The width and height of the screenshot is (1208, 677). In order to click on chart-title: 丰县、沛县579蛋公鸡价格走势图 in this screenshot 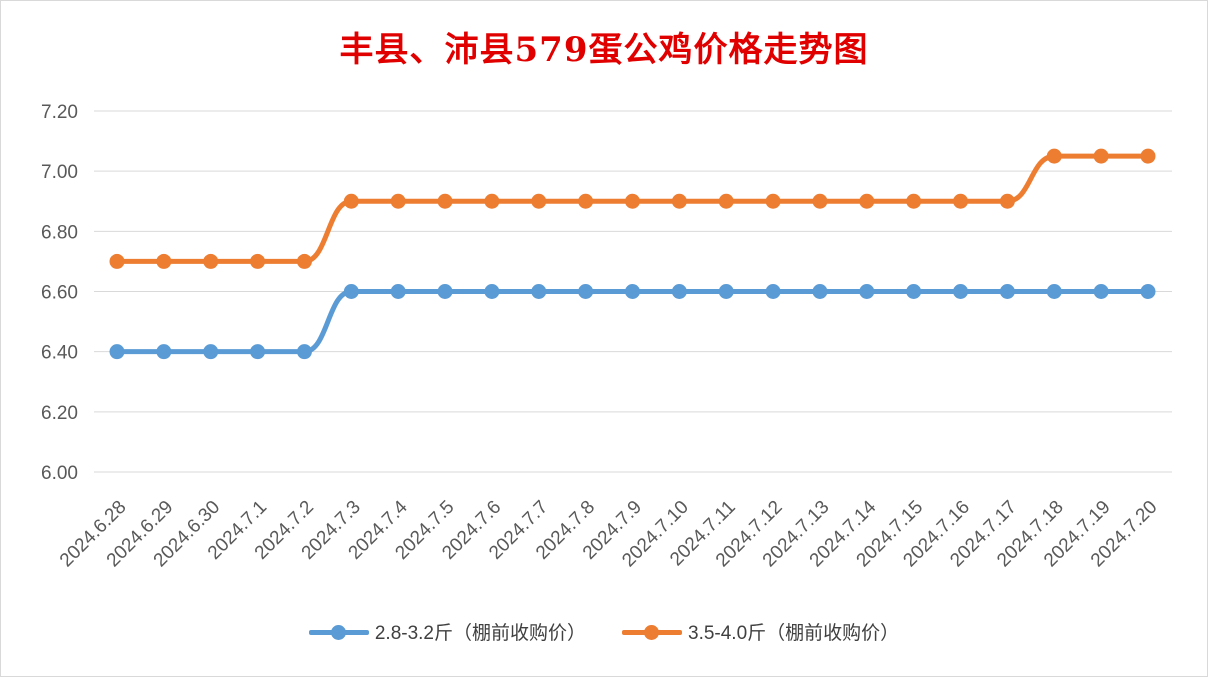, I will do `click(604, 50)`.